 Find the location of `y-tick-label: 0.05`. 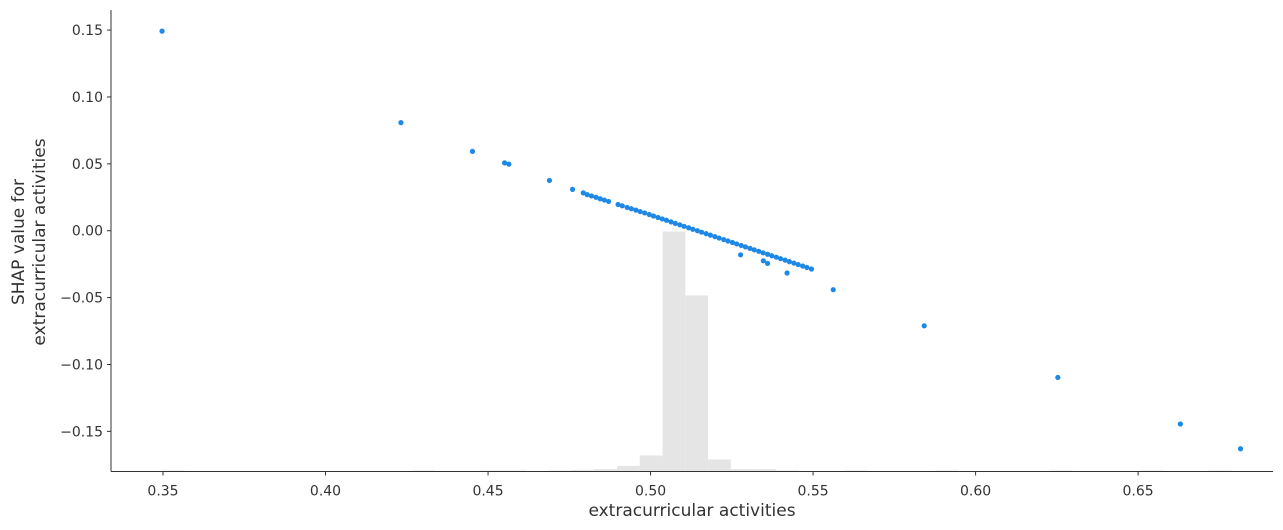

y-tick-label: 0.05 is located at coordinates (87, 165).